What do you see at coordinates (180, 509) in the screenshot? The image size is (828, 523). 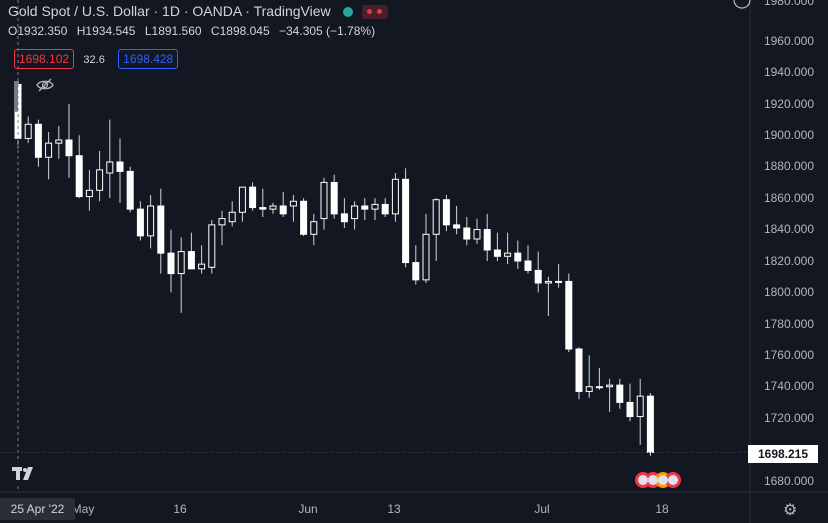 I see `x-tick-label: 16` at bounding box center [180, 509].